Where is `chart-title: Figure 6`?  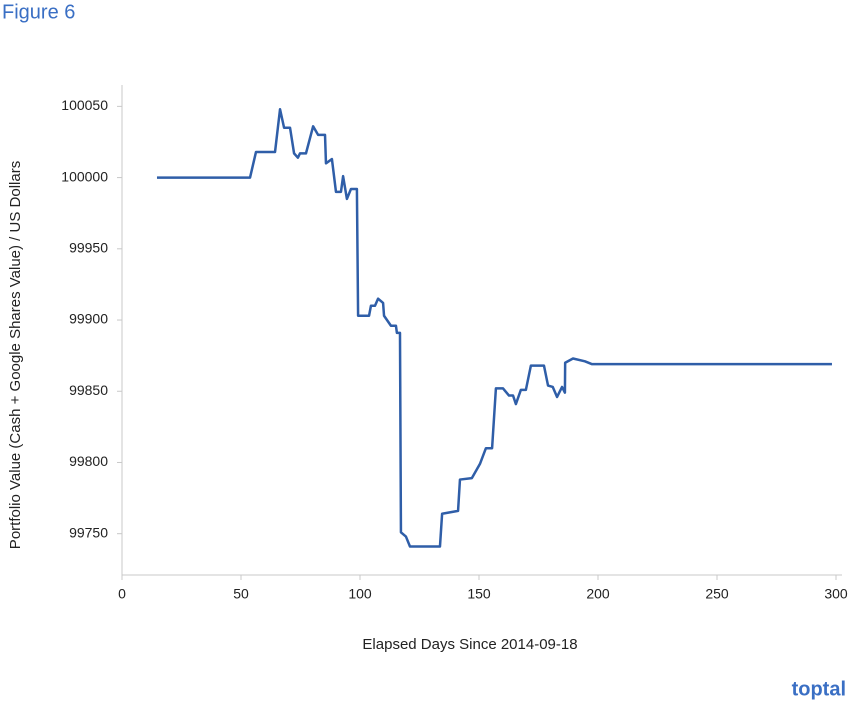
chart-title: Figure 6 is located at coordinates (38, 12).